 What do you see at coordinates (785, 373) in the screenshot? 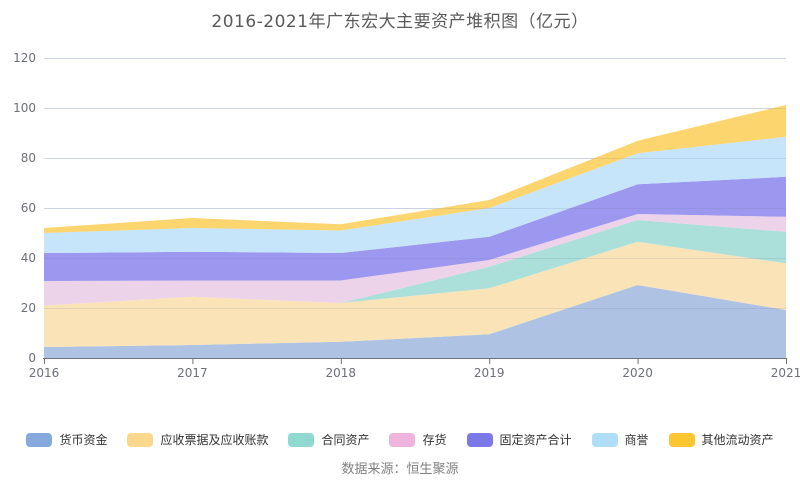
I see `x-label-2021: 2021` at bounding box center [785, 373].